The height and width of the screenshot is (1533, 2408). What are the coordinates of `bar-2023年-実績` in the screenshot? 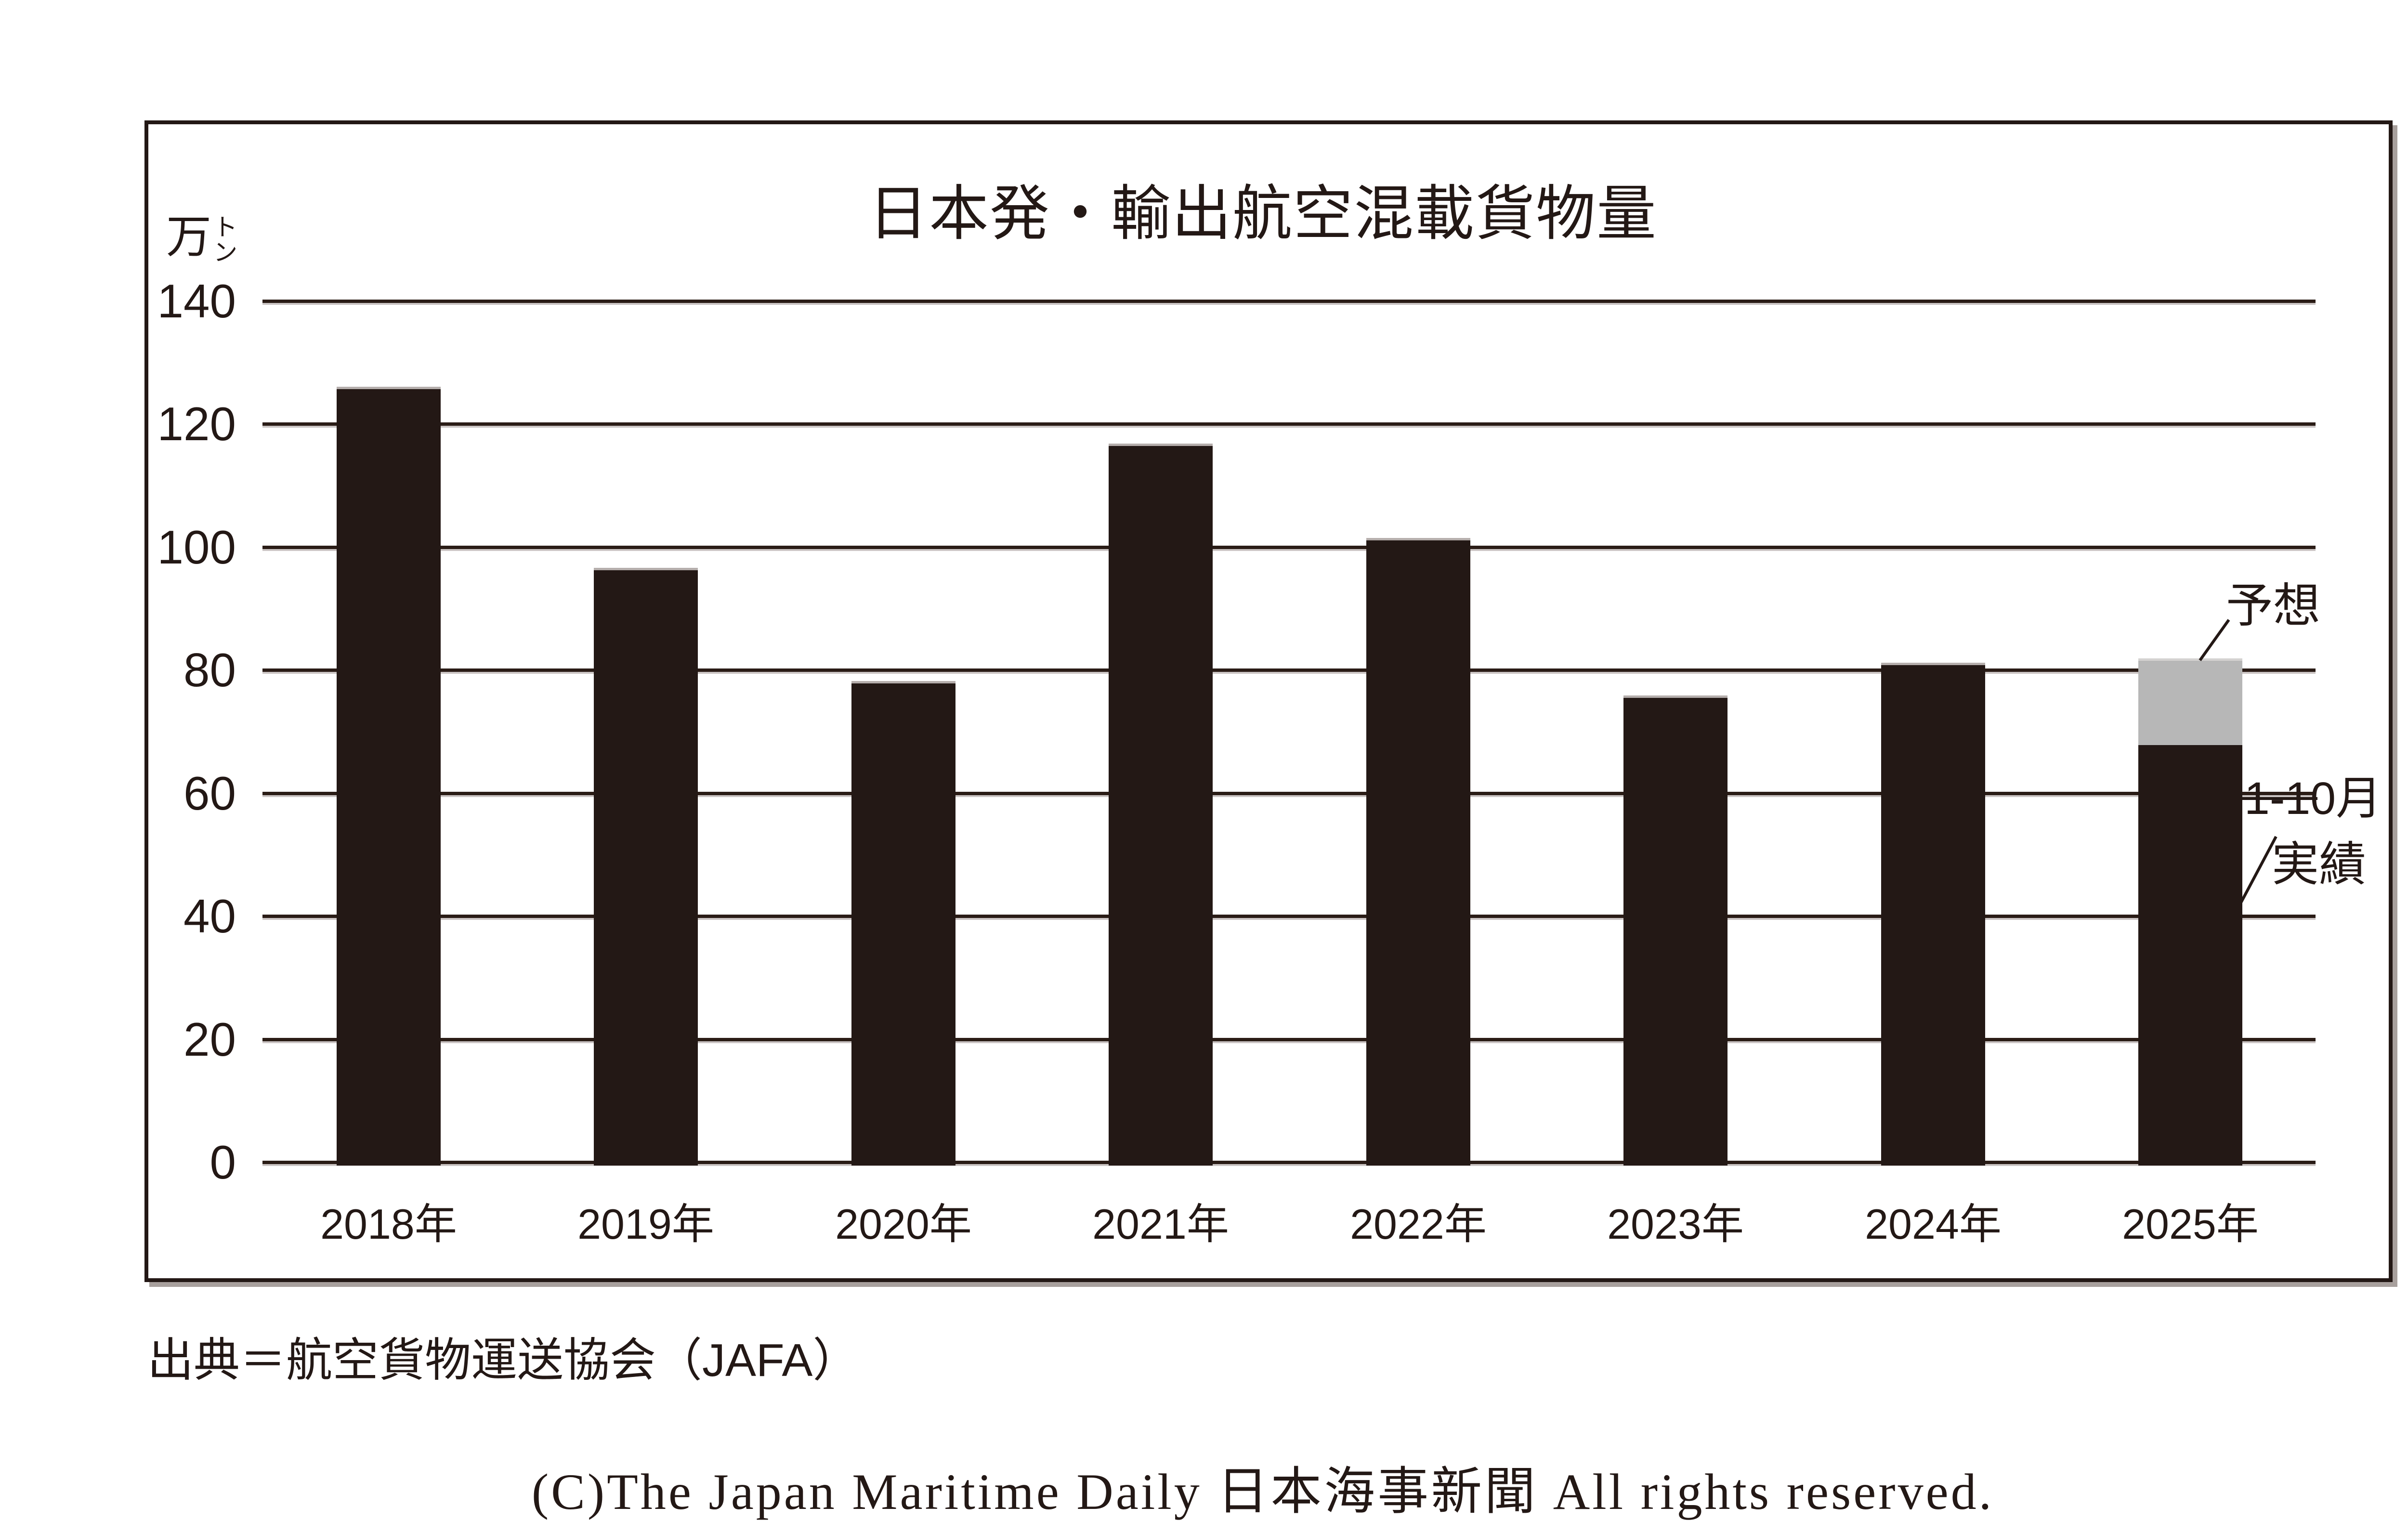 It's located at (1675, 930).